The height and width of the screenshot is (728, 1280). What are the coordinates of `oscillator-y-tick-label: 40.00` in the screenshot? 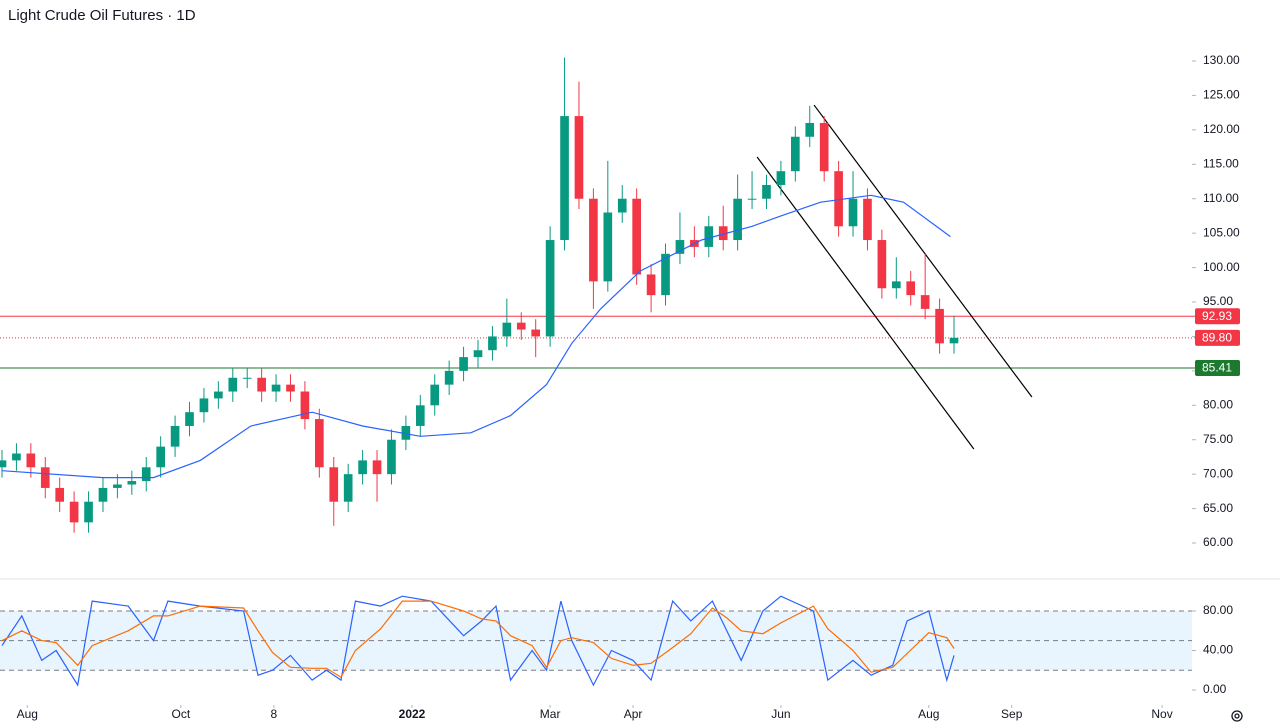 It's located at (1218, 650).